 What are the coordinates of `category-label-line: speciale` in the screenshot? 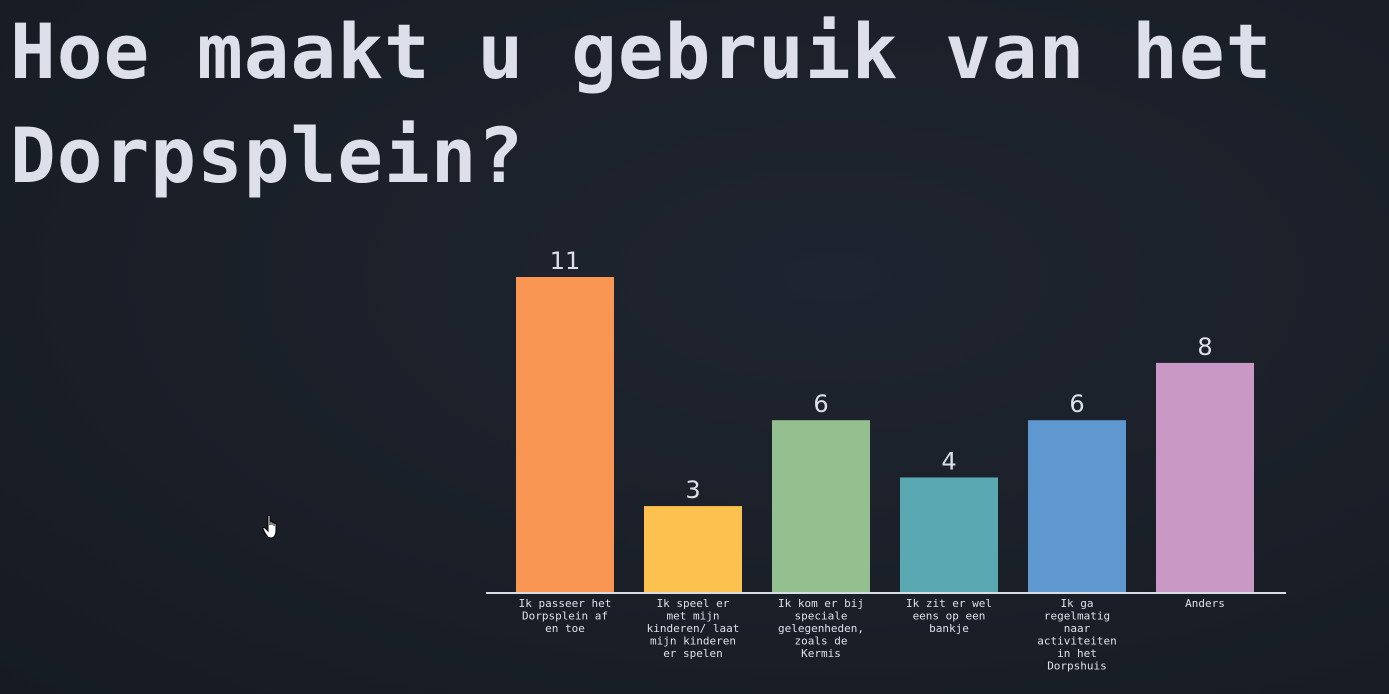 It's located at (821, 616).